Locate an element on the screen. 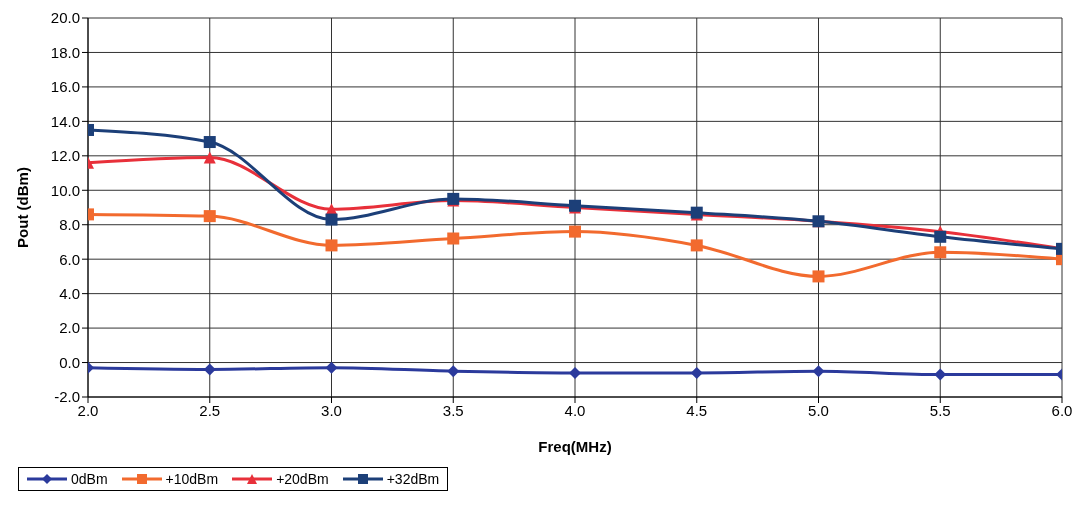 The height and width of the screenshot is (509, 1090). x-tick-label: 4.0 is located at coordinates (575, 410).